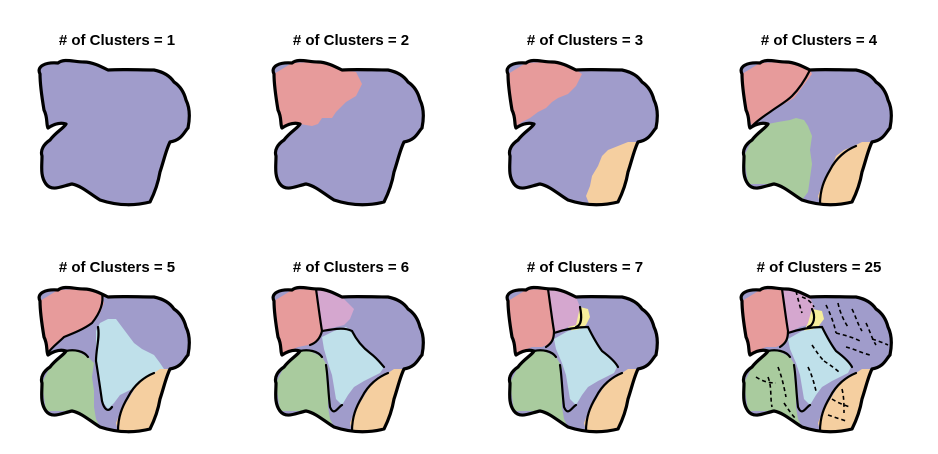  Describe the element at coordinates (585, 267) in the screenshot. I see `panel-title: # of Clusters = 7` at that location.